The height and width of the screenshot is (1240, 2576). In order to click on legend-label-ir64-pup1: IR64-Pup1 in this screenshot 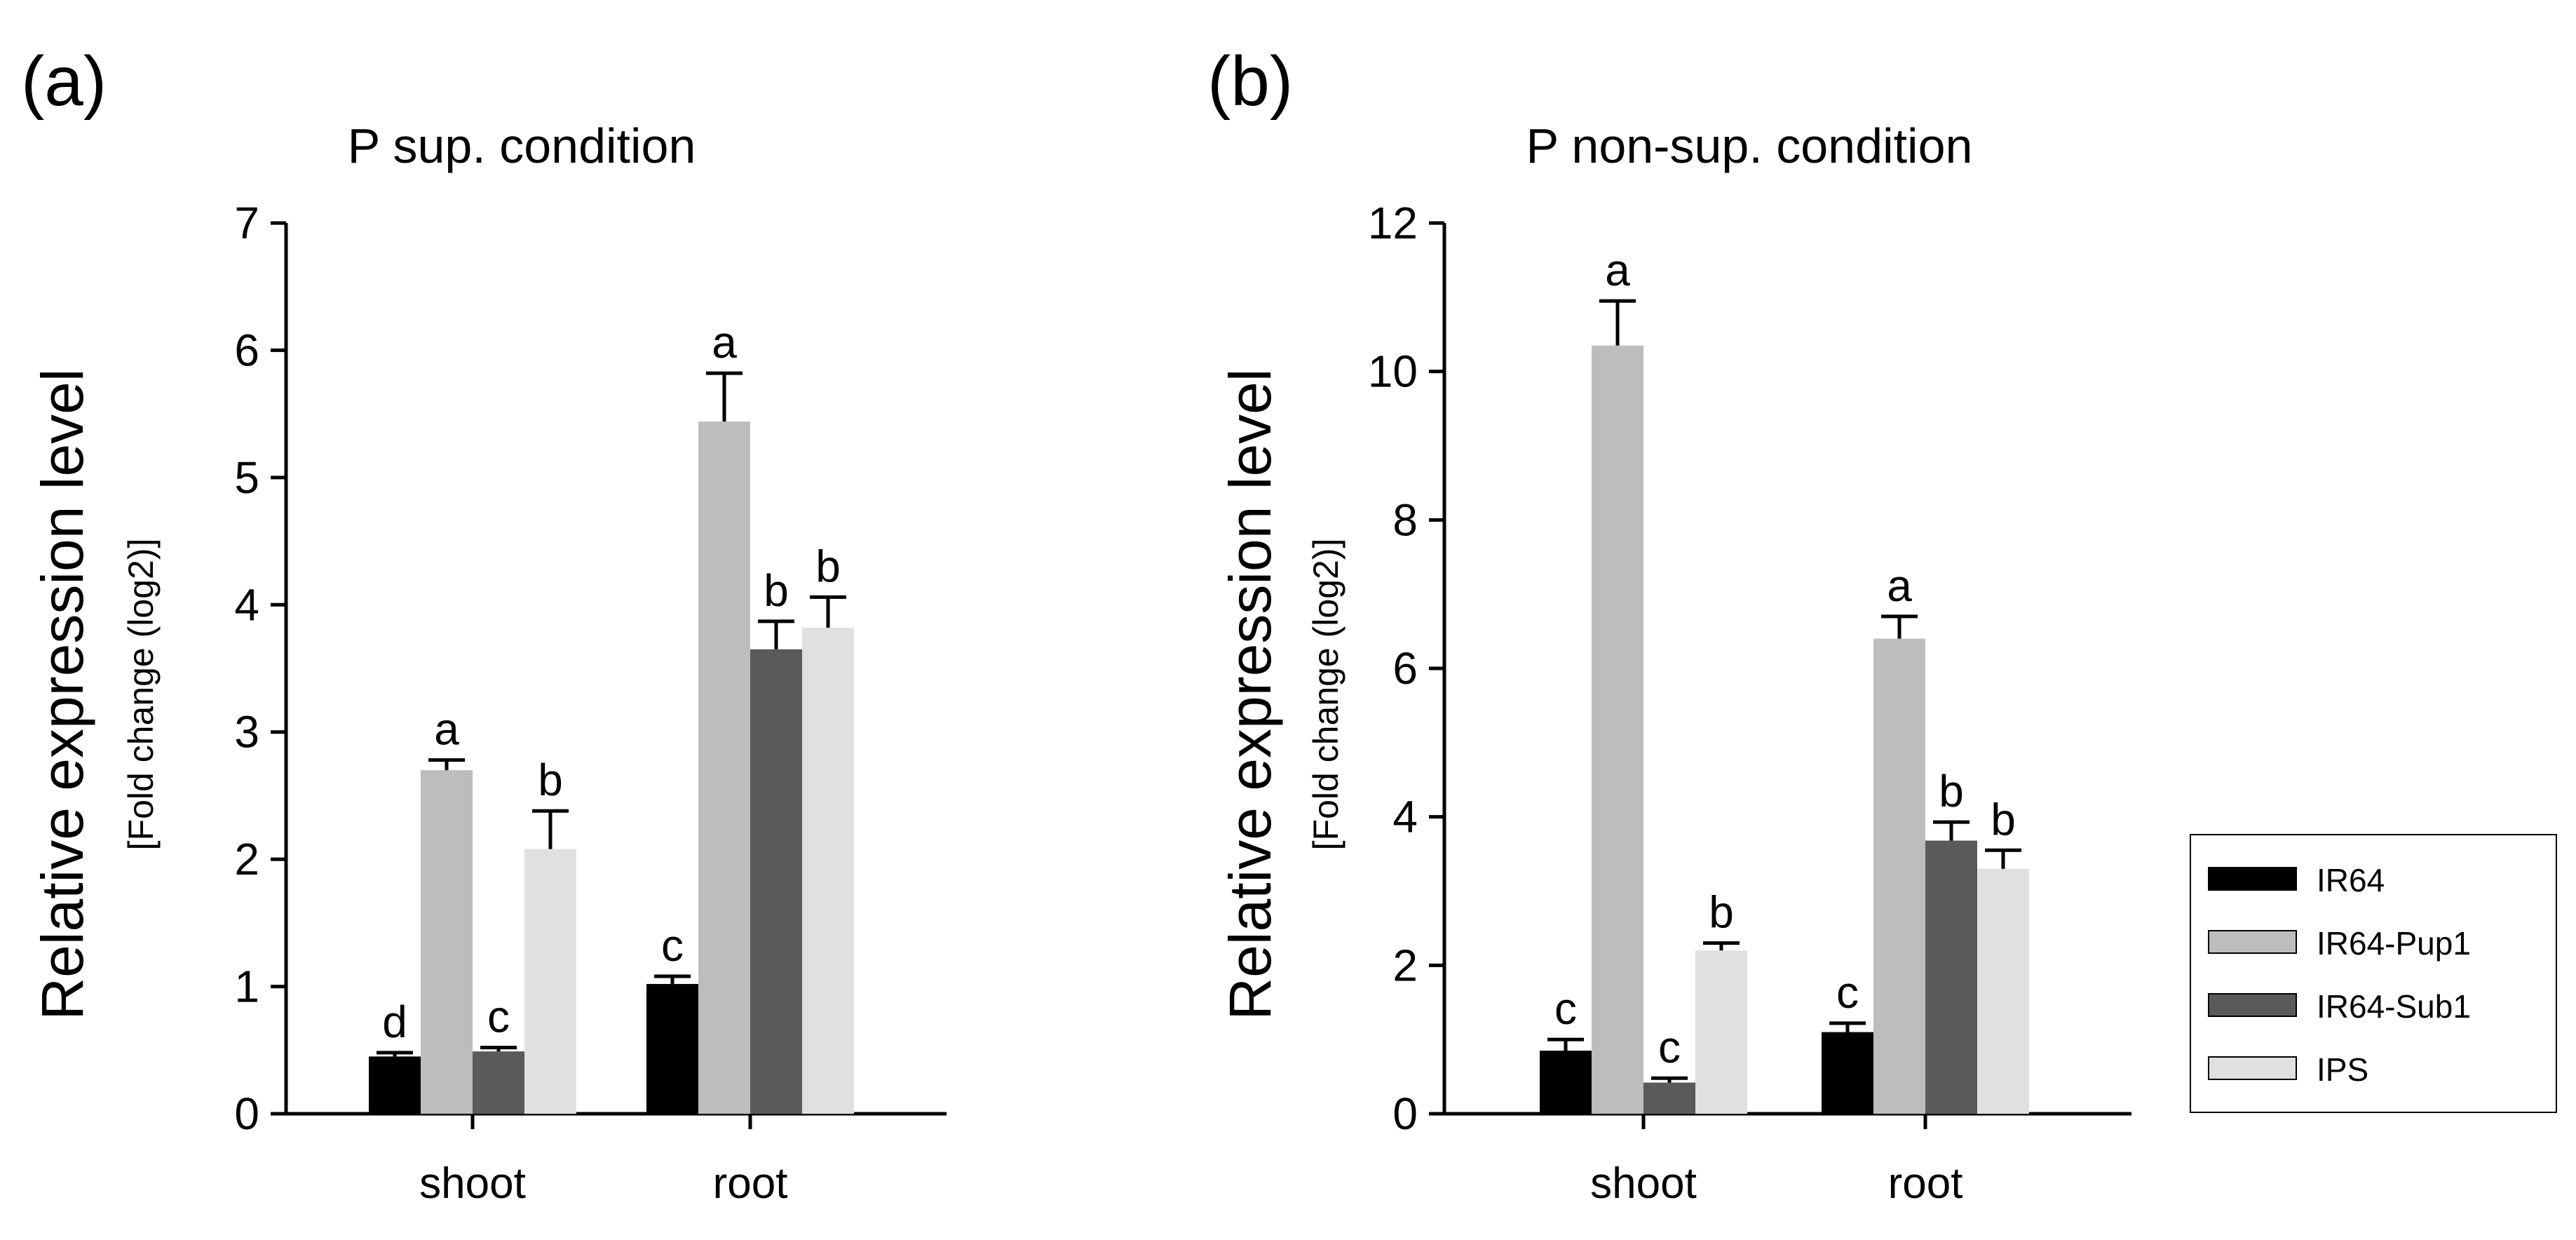, I will do `click(2394, 943)`.